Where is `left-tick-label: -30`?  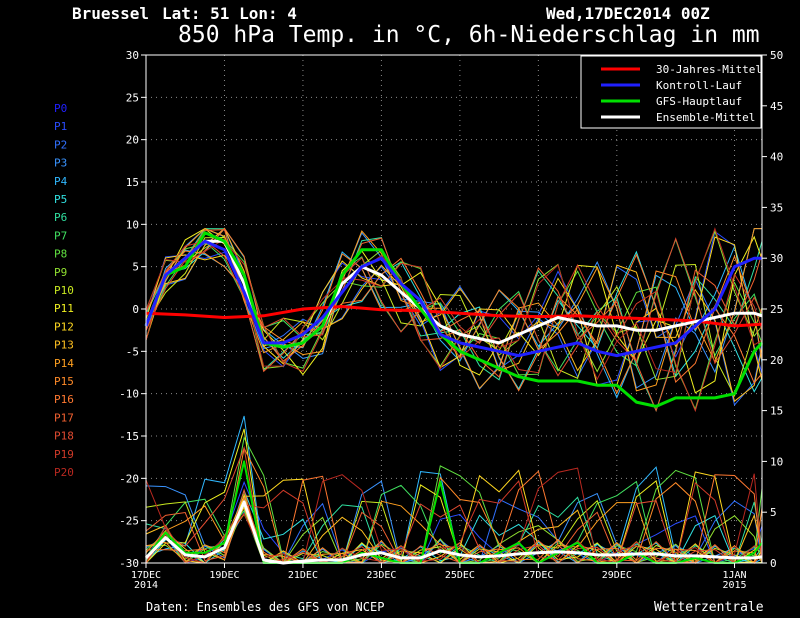
left-tick-label: -30 is located at coordinates (129, 563).